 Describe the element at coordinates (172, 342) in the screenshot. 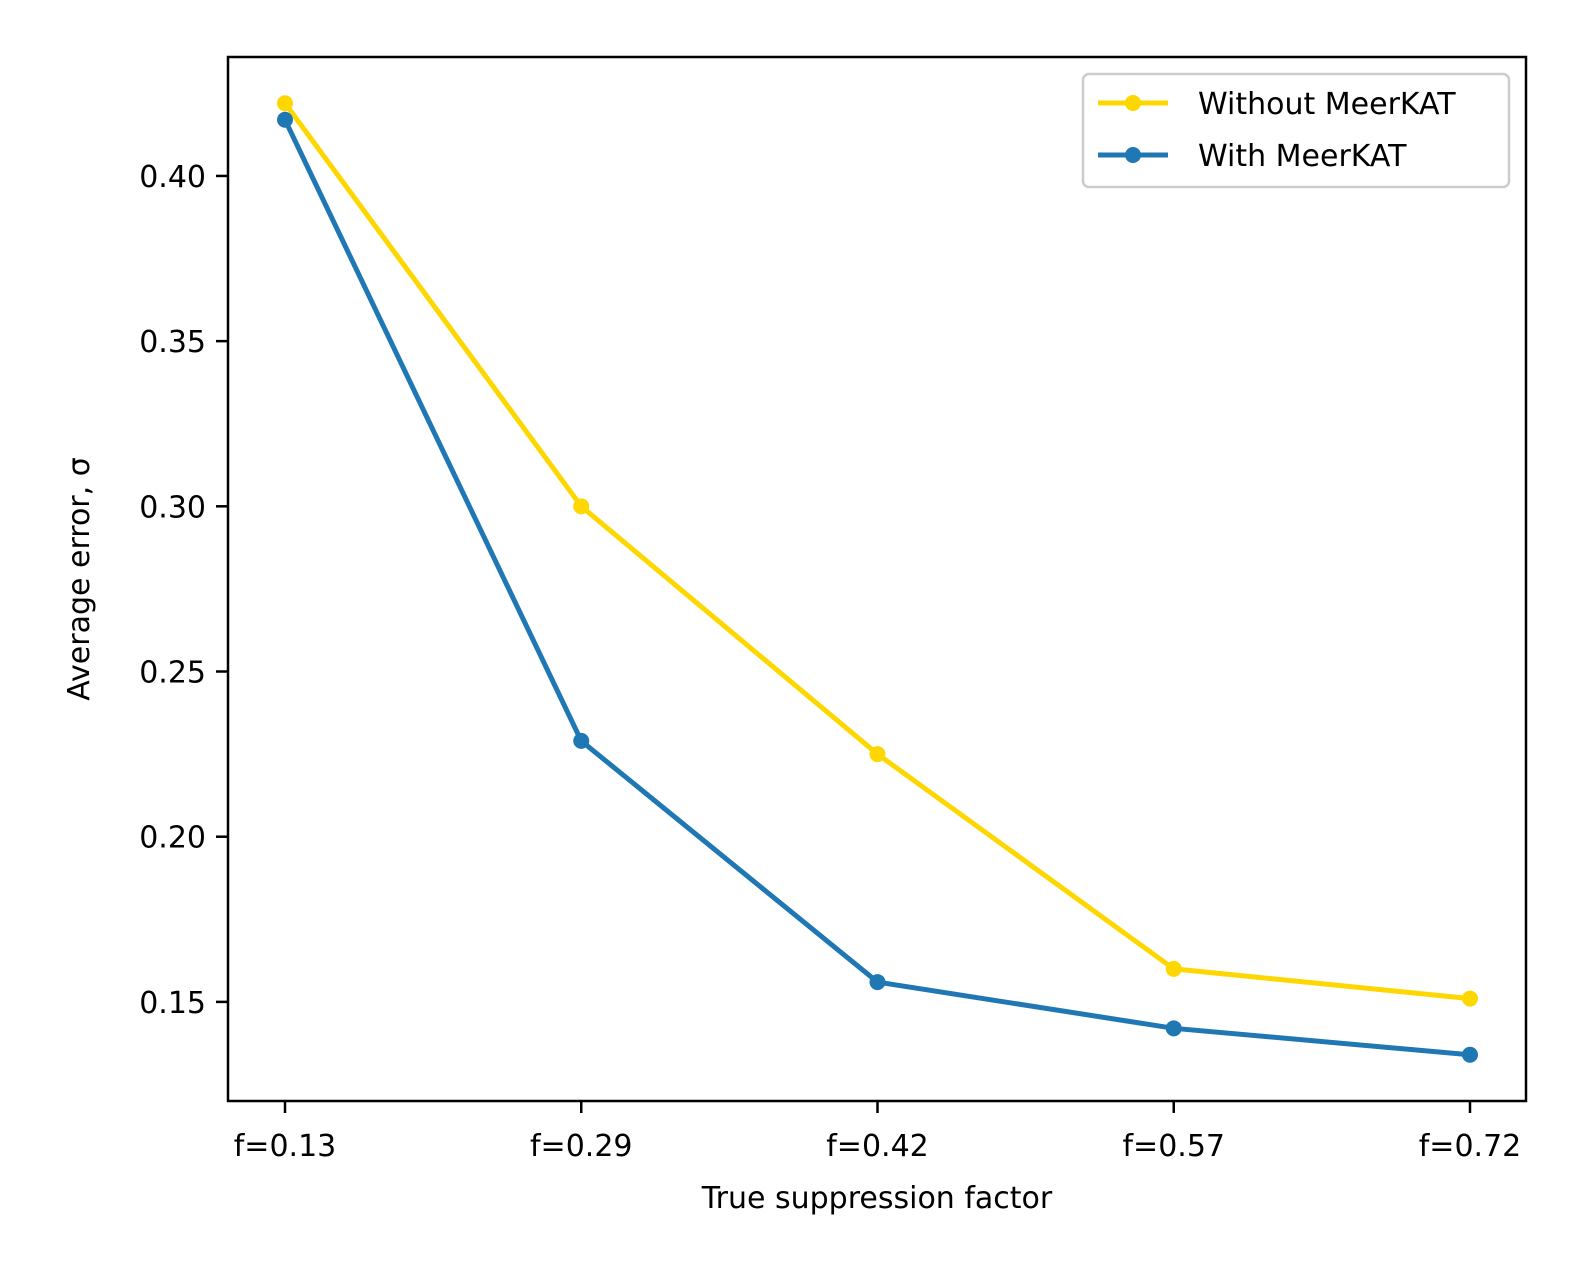

I see `y-tick-label: 0.35` at that location.